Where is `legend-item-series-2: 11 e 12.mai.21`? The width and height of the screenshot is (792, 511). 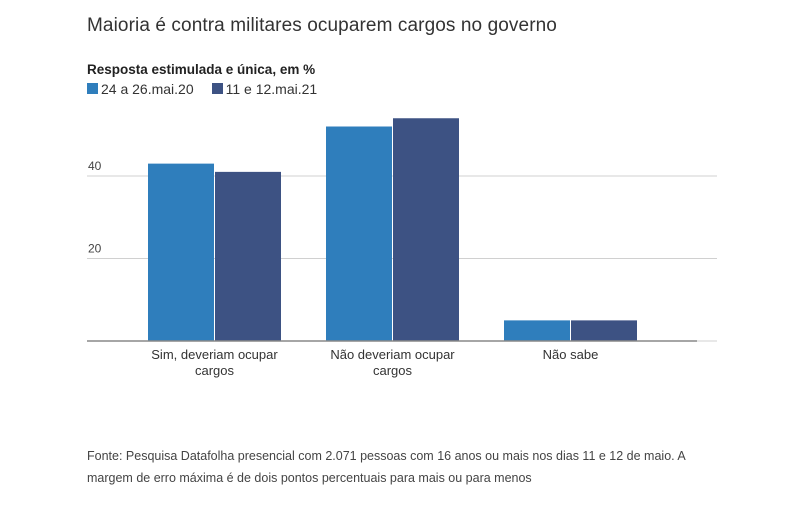
legend-item-series-2: 11 e 12.mai.21 is located at coordinates (264, 89).